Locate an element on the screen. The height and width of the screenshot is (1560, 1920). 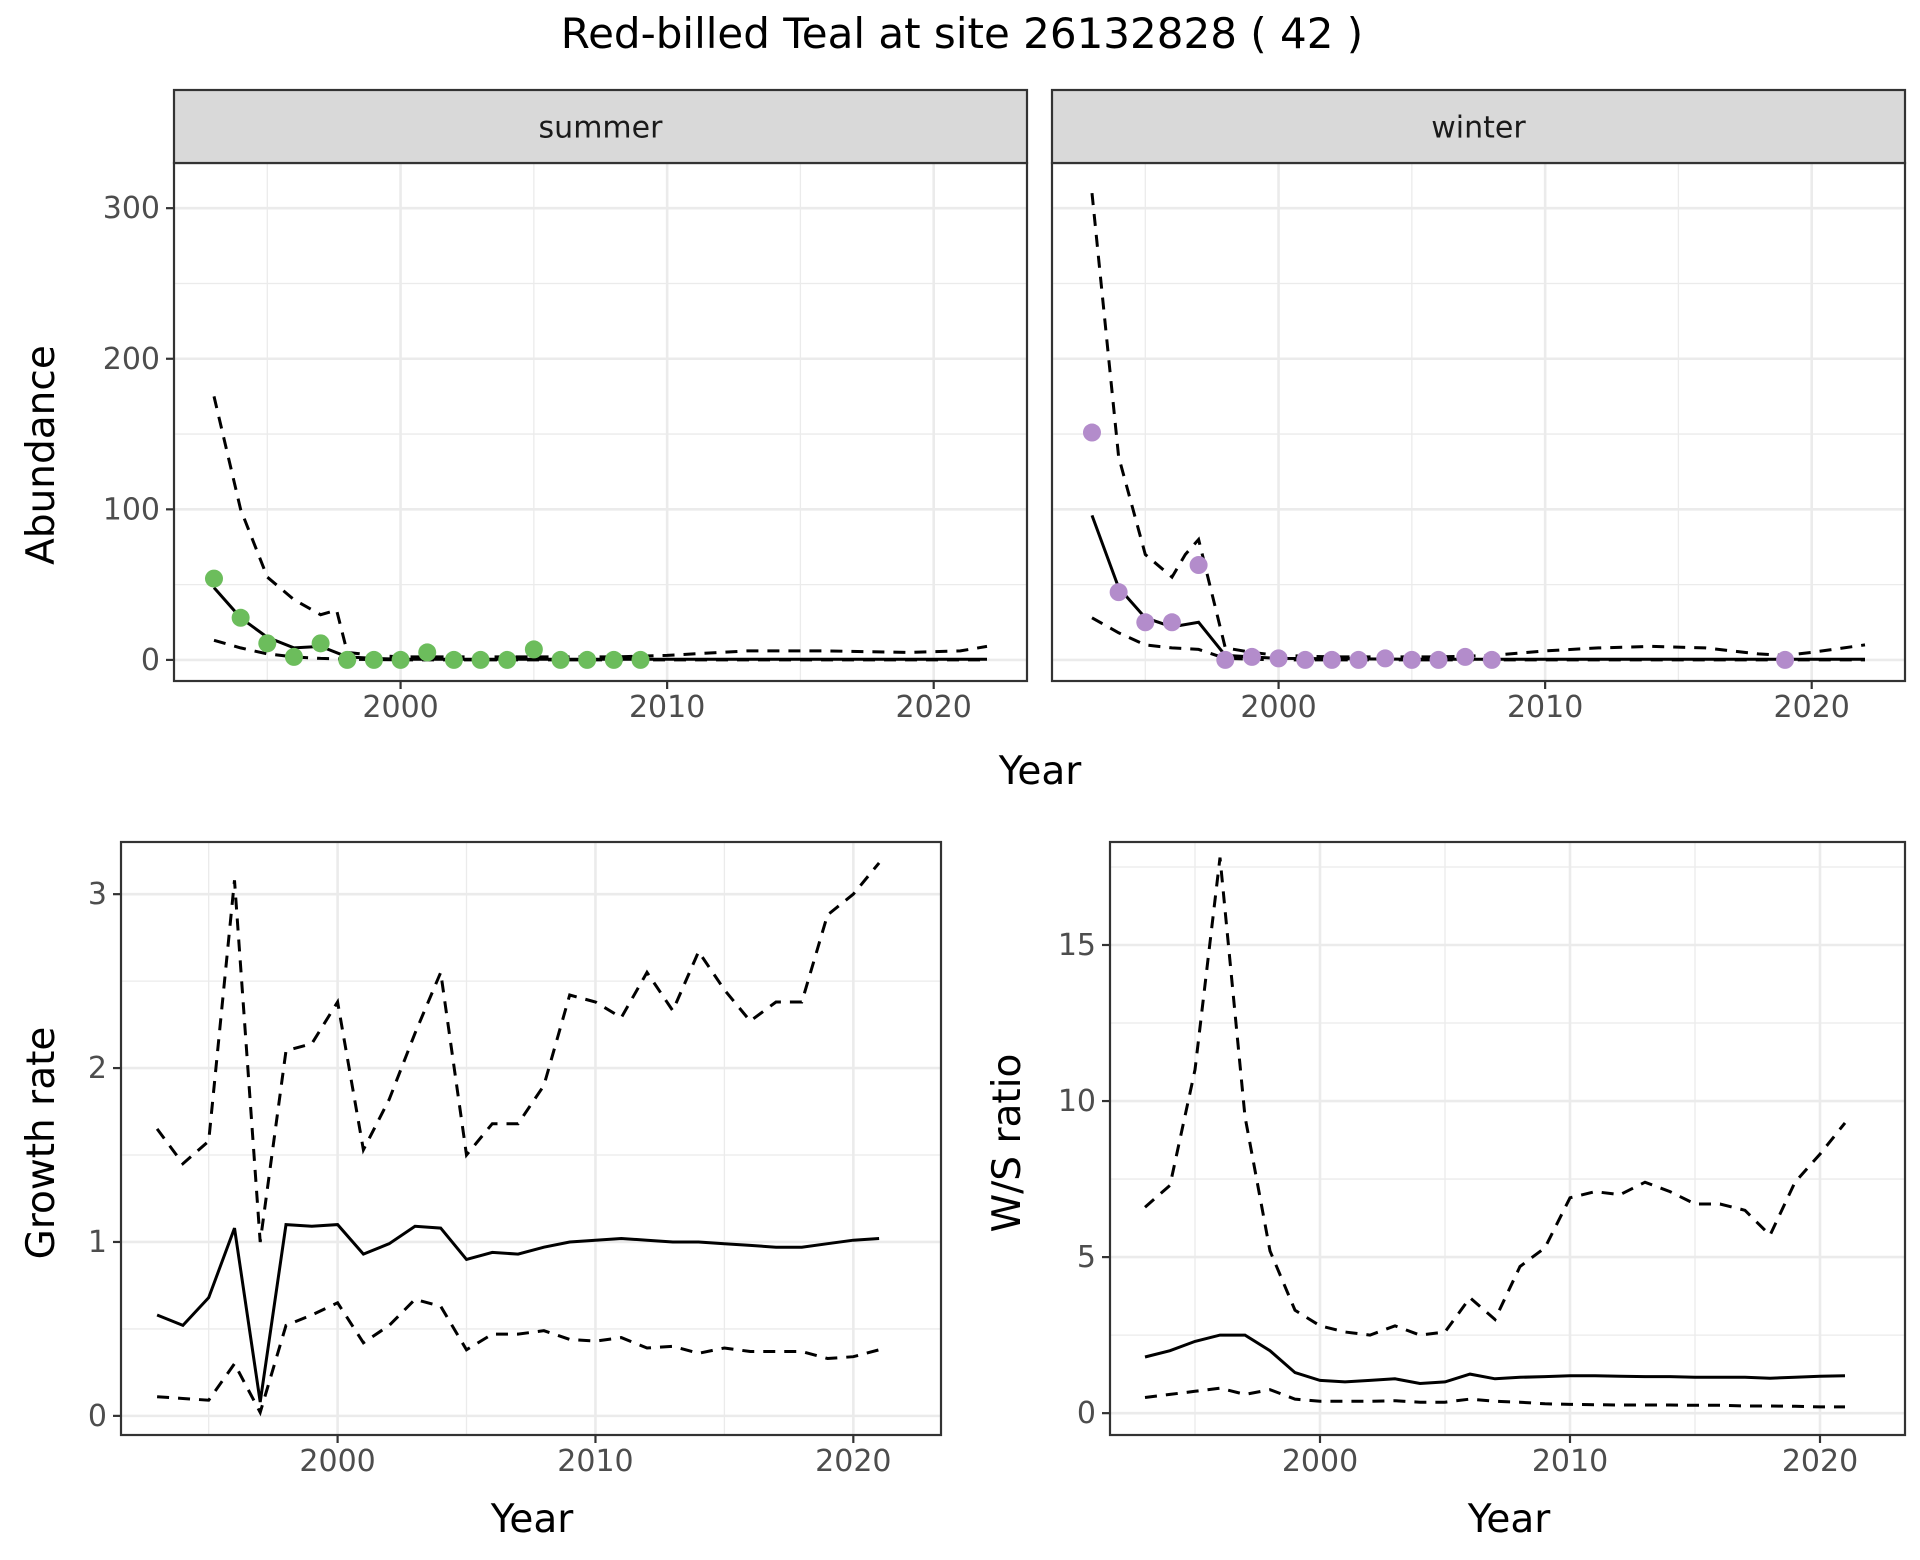
y-tick-label: 100 is located at coordinates (131, 509).